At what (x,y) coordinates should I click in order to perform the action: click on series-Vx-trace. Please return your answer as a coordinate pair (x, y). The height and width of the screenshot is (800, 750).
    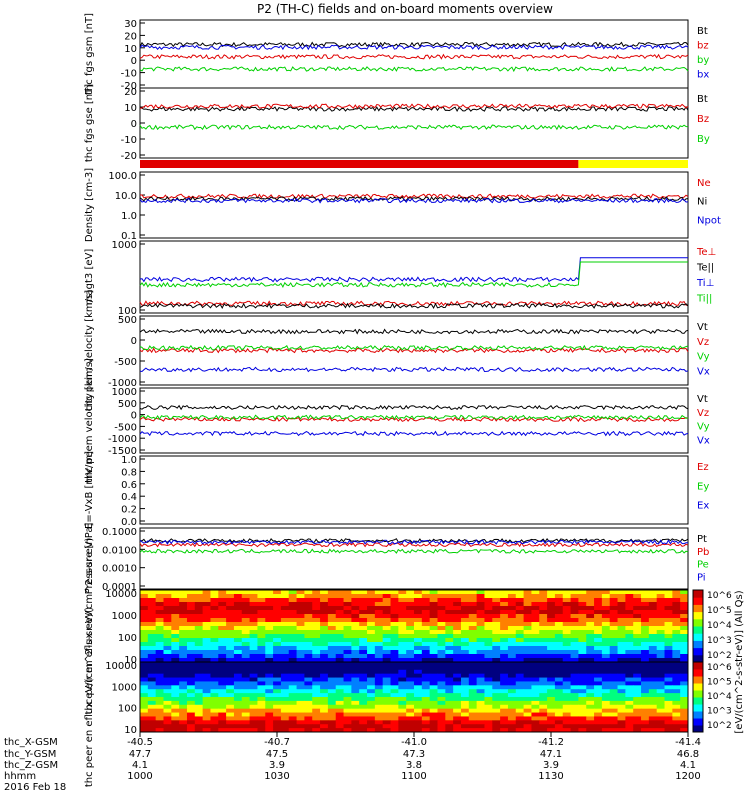
    Looking at the image, I should click on (414, 369).